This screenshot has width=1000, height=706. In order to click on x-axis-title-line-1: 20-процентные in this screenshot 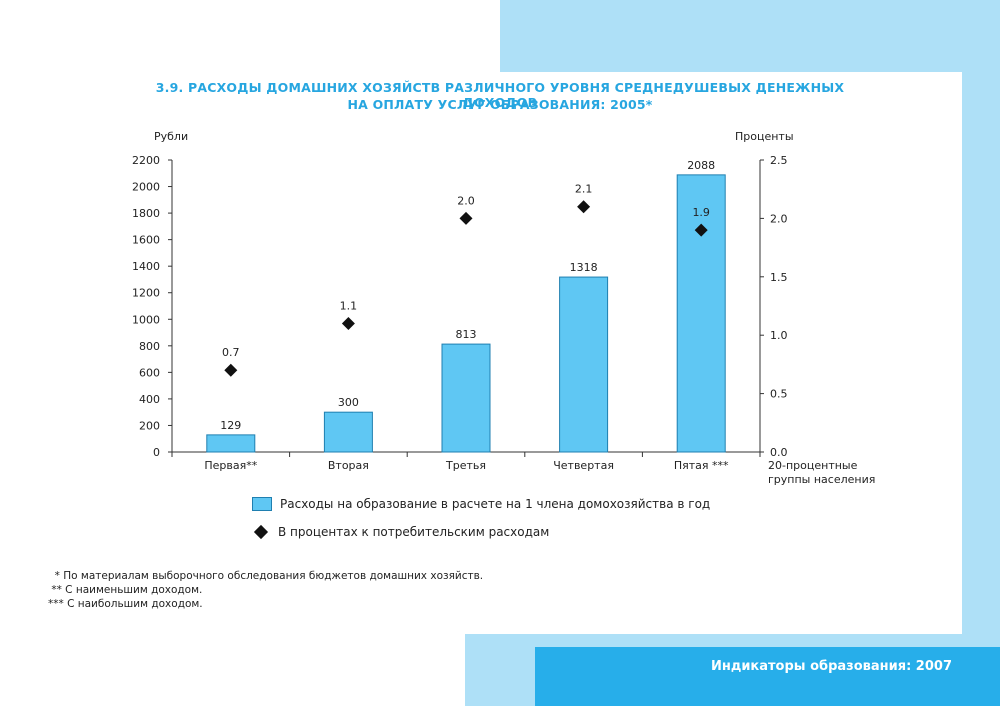, I will do `click(813, 465)`.